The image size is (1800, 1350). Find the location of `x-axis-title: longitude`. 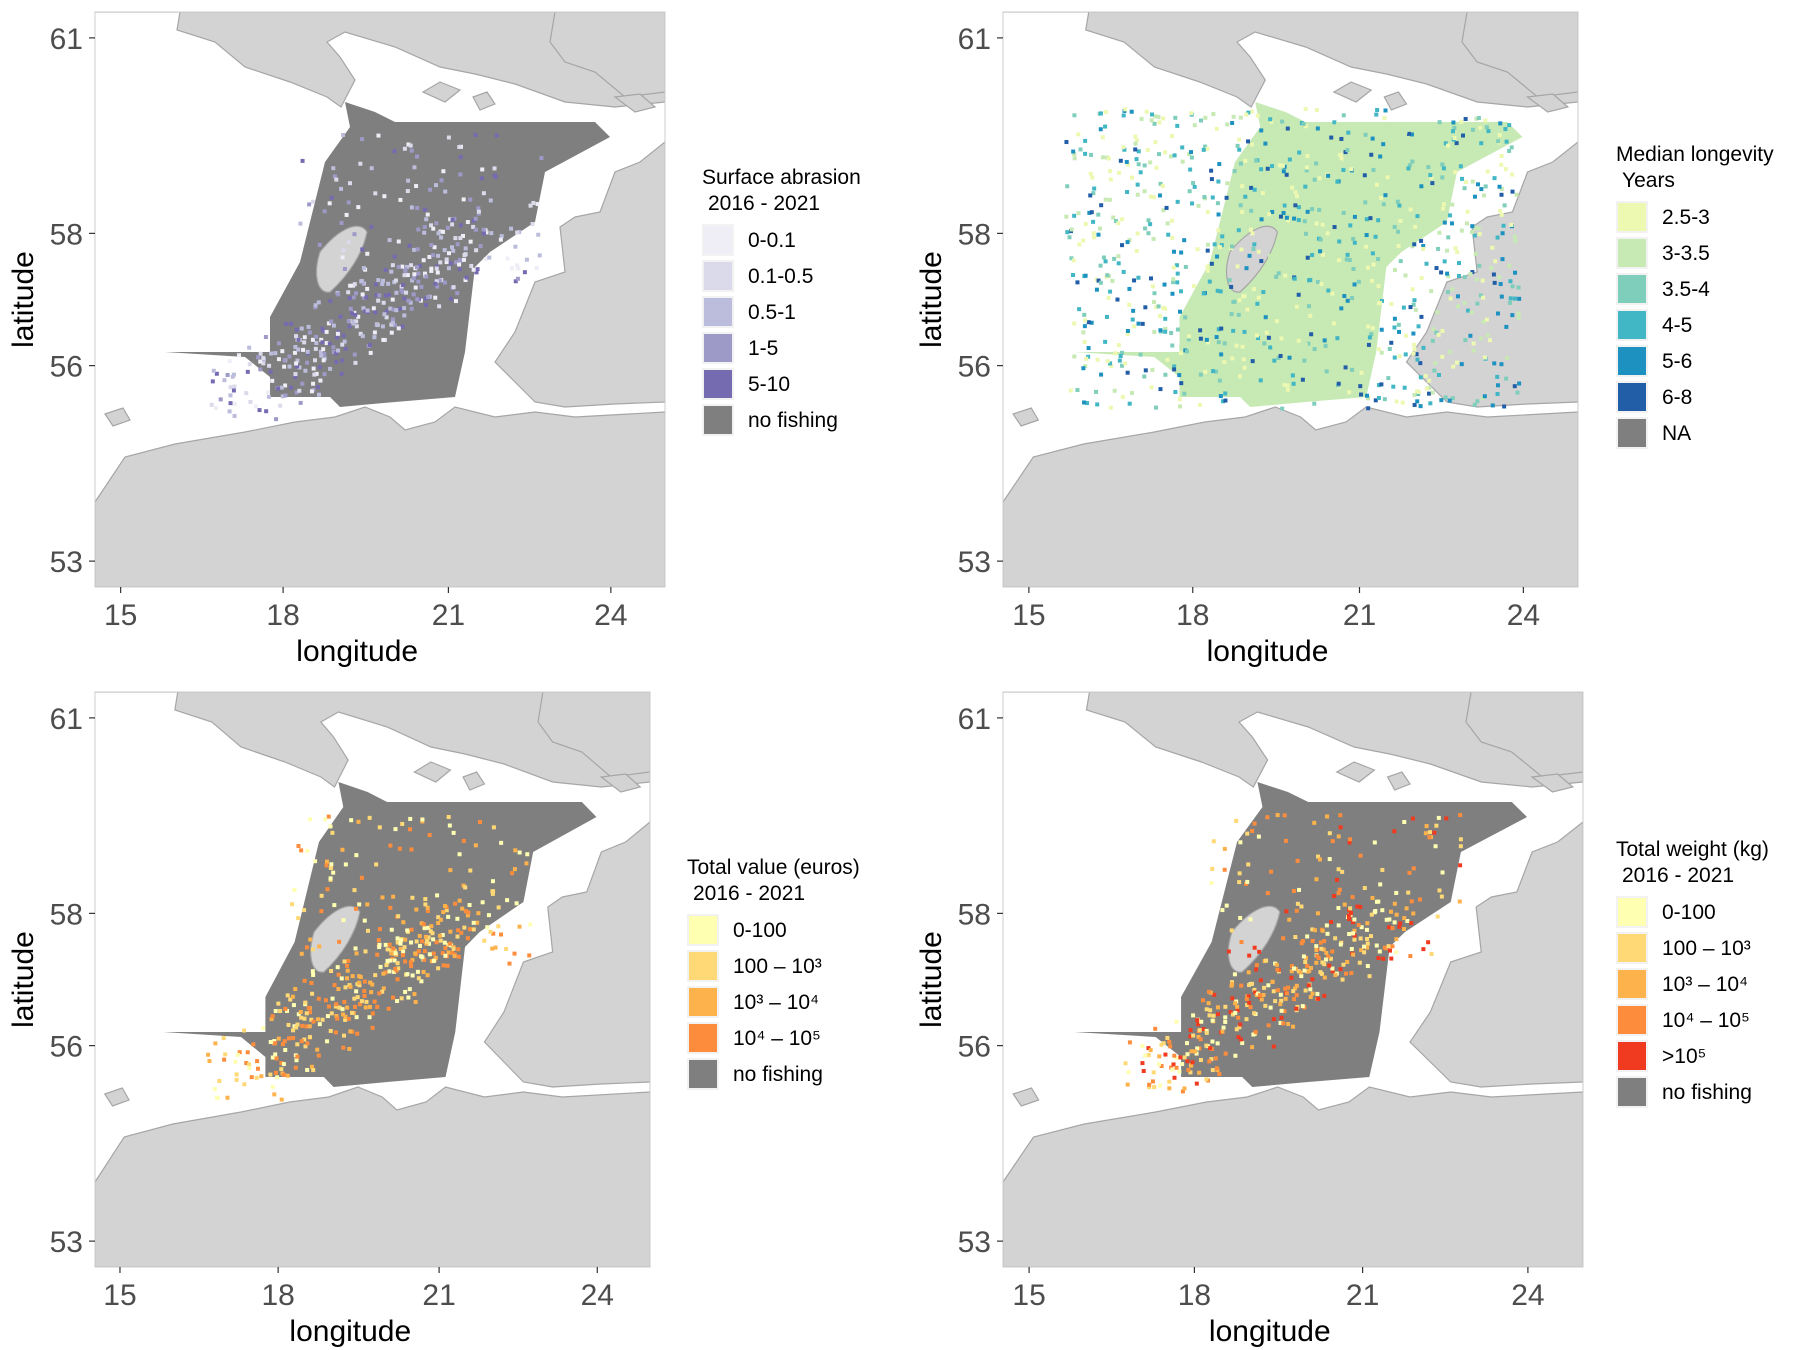

x-axis-title: longitude is located at coordinates (1268, 651).